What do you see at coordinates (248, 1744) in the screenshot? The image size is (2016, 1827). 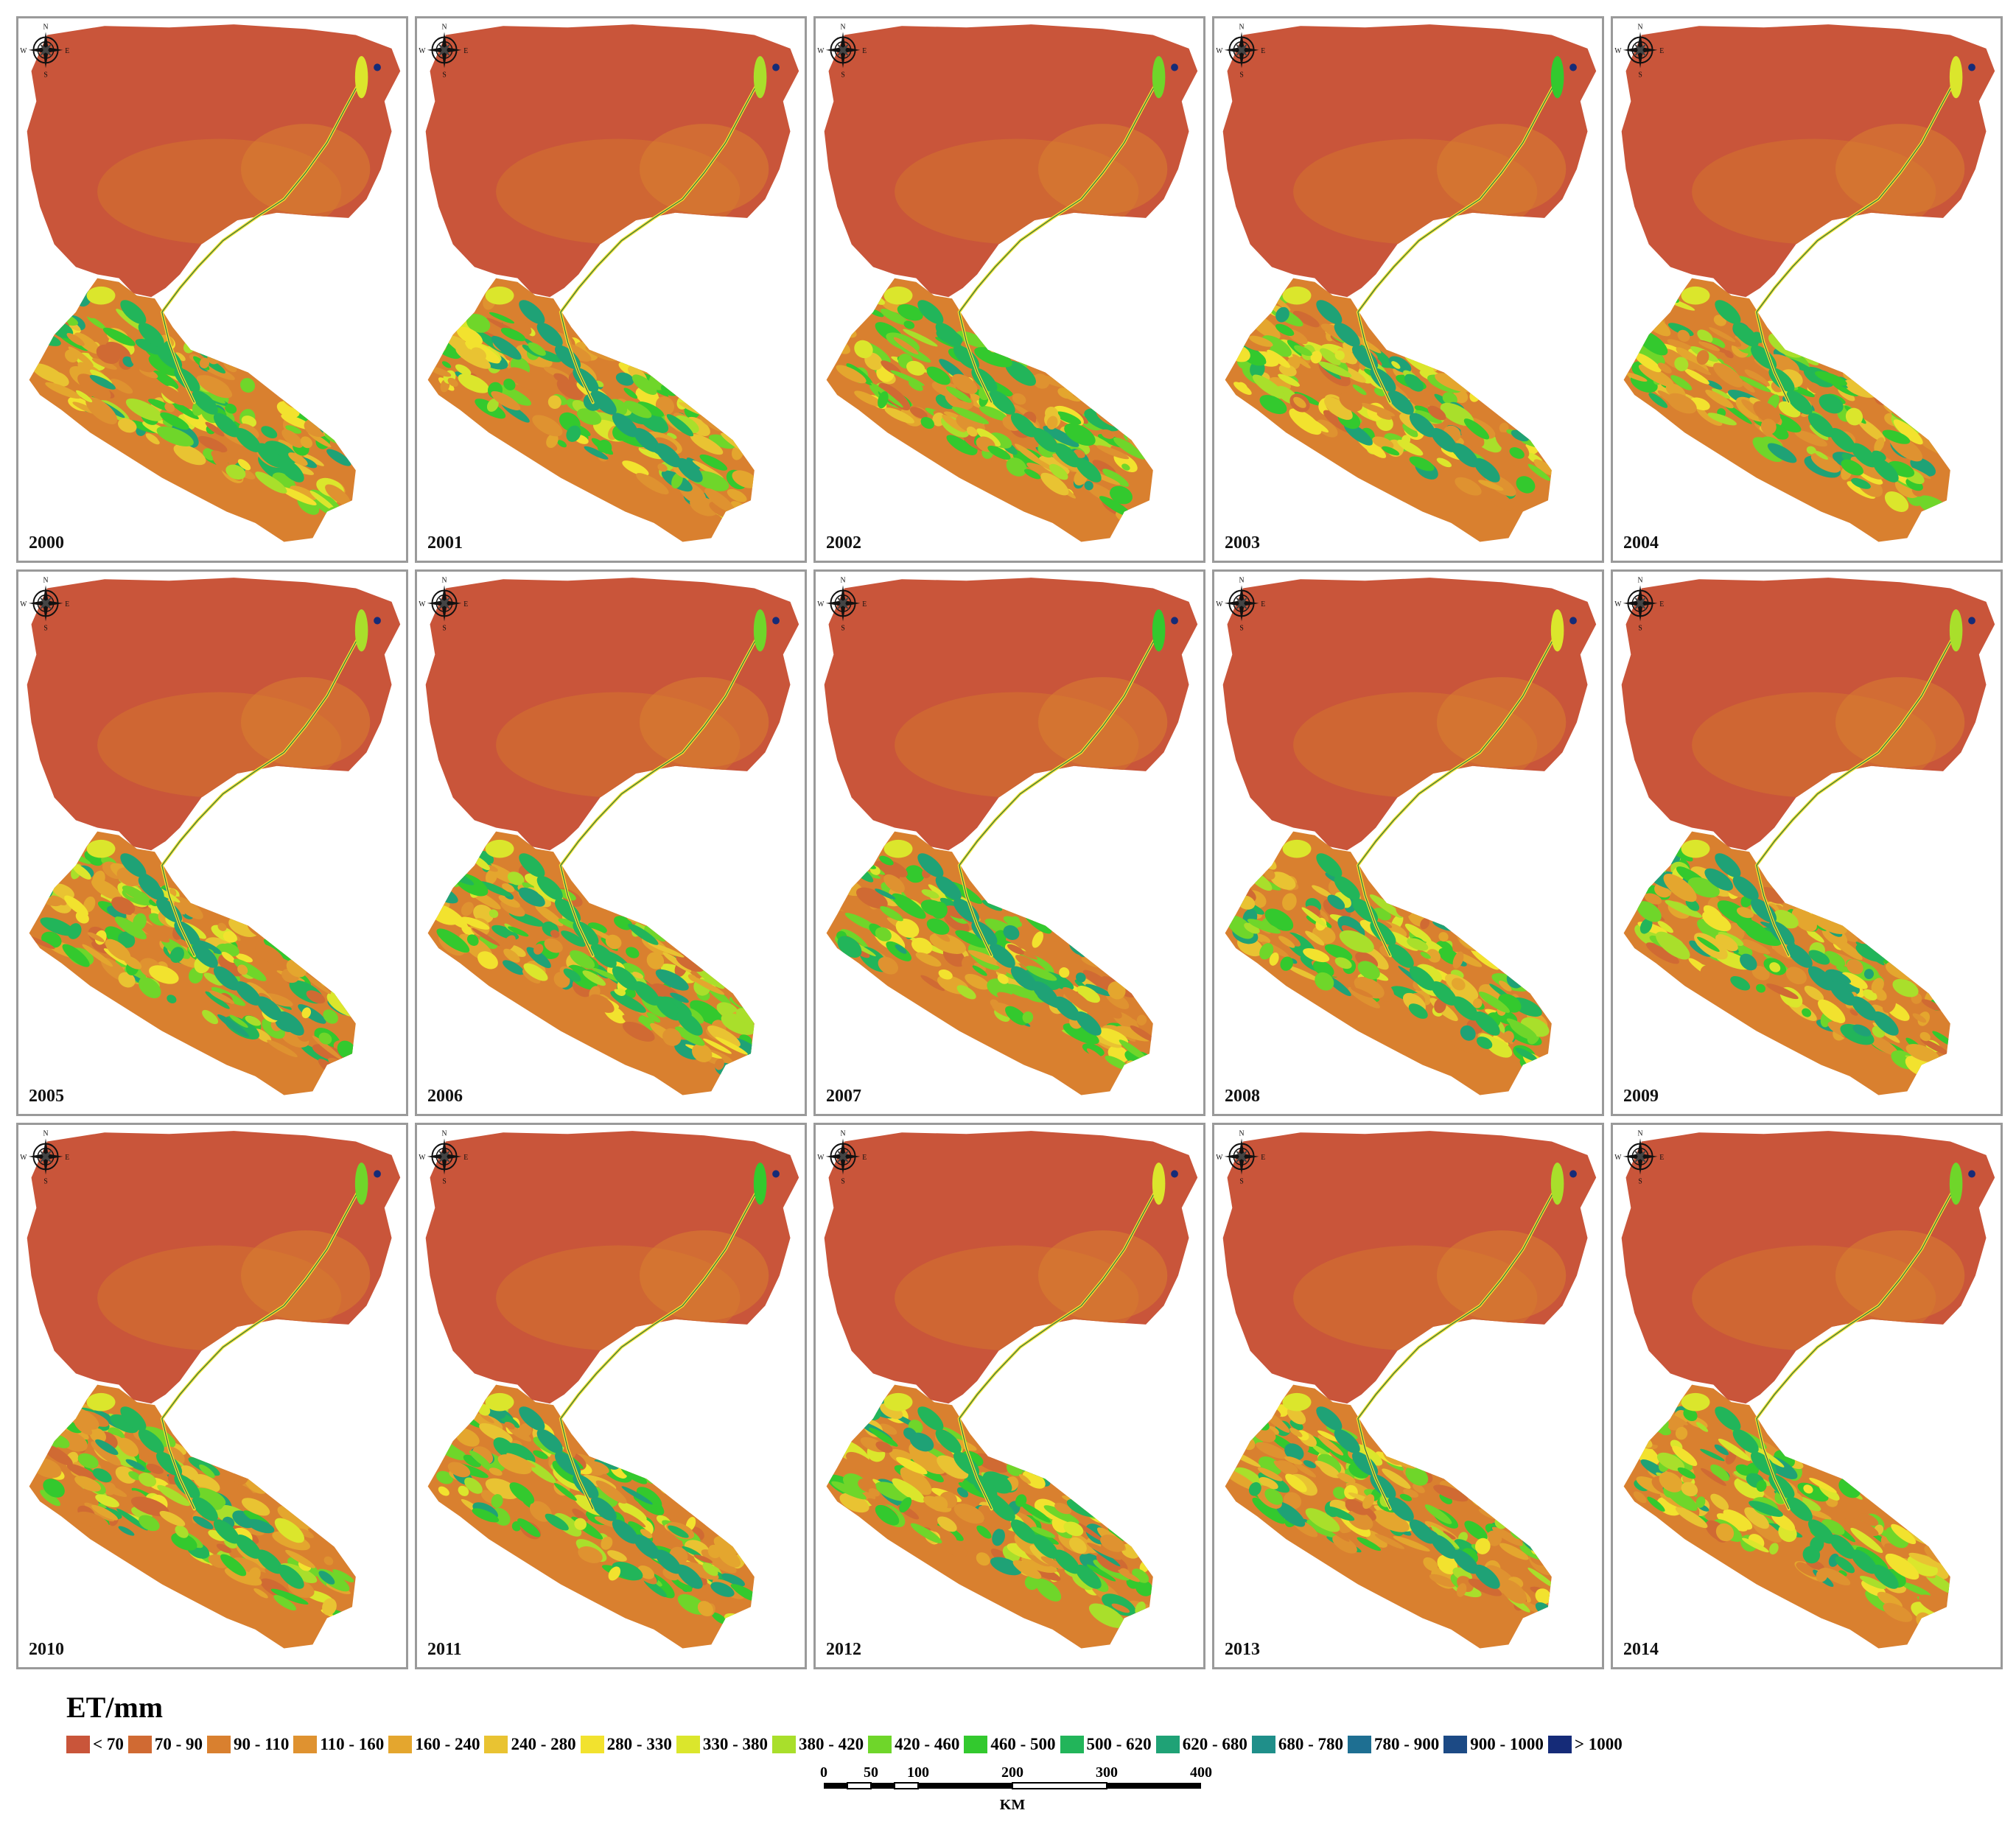 I see `legend-item: 90 - 110` at bounding box center [248, 1744].